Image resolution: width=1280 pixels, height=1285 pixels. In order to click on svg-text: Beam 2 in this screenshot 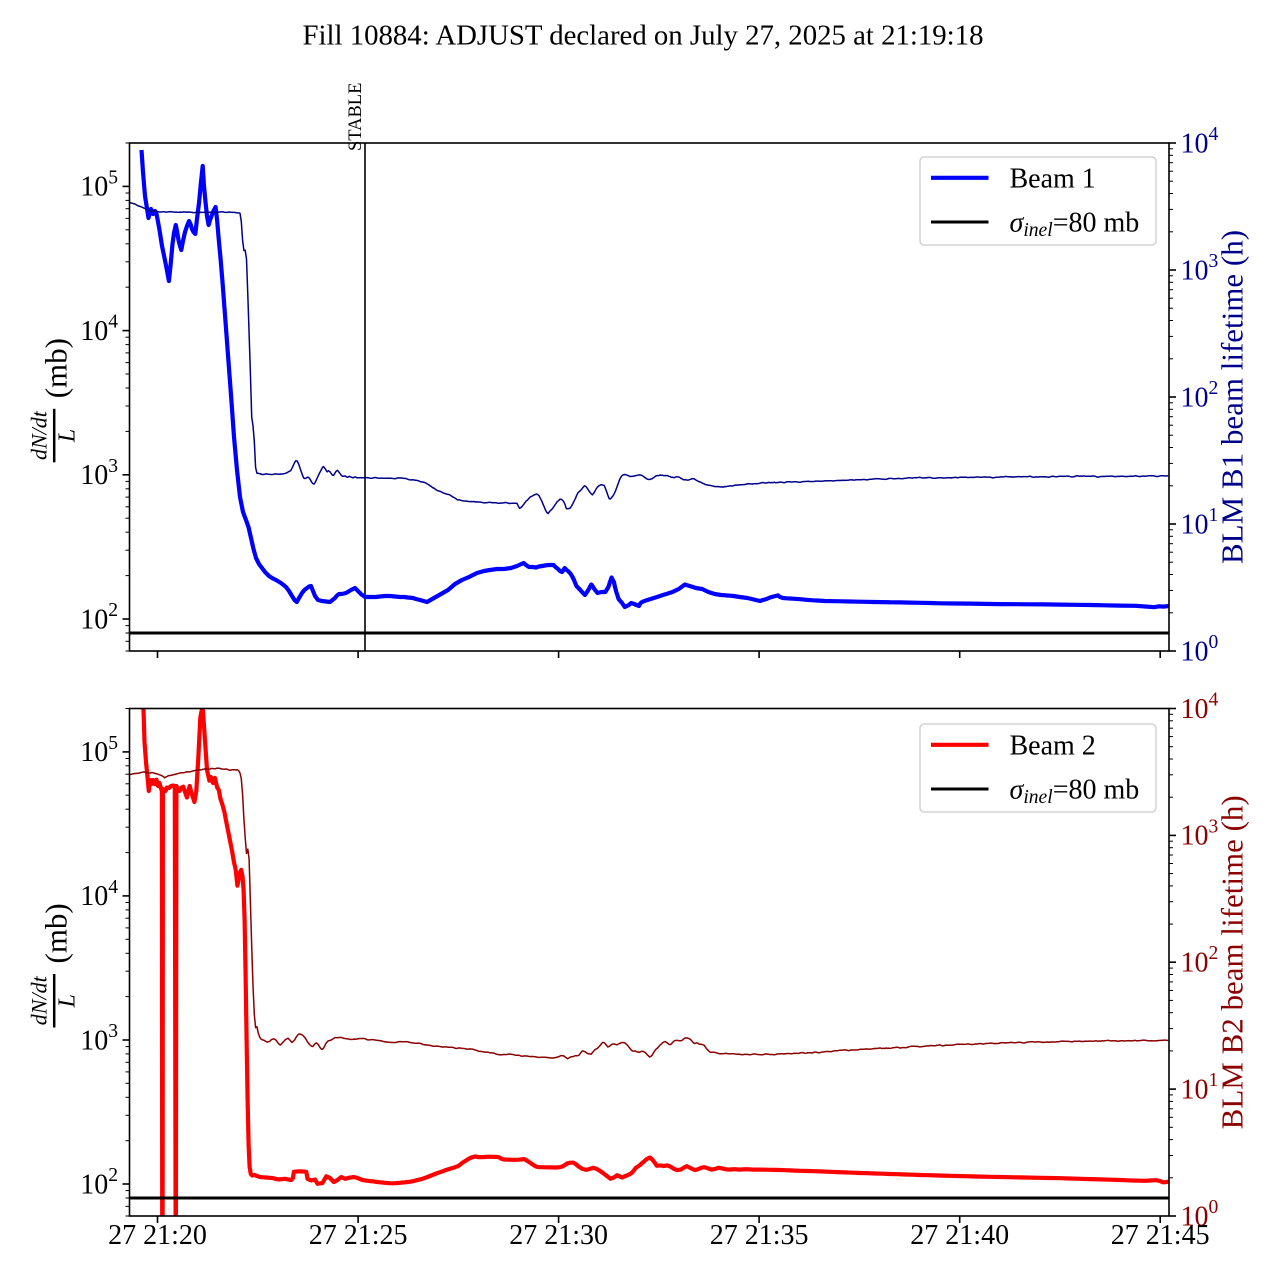, I will do `click(1053, 745)`.